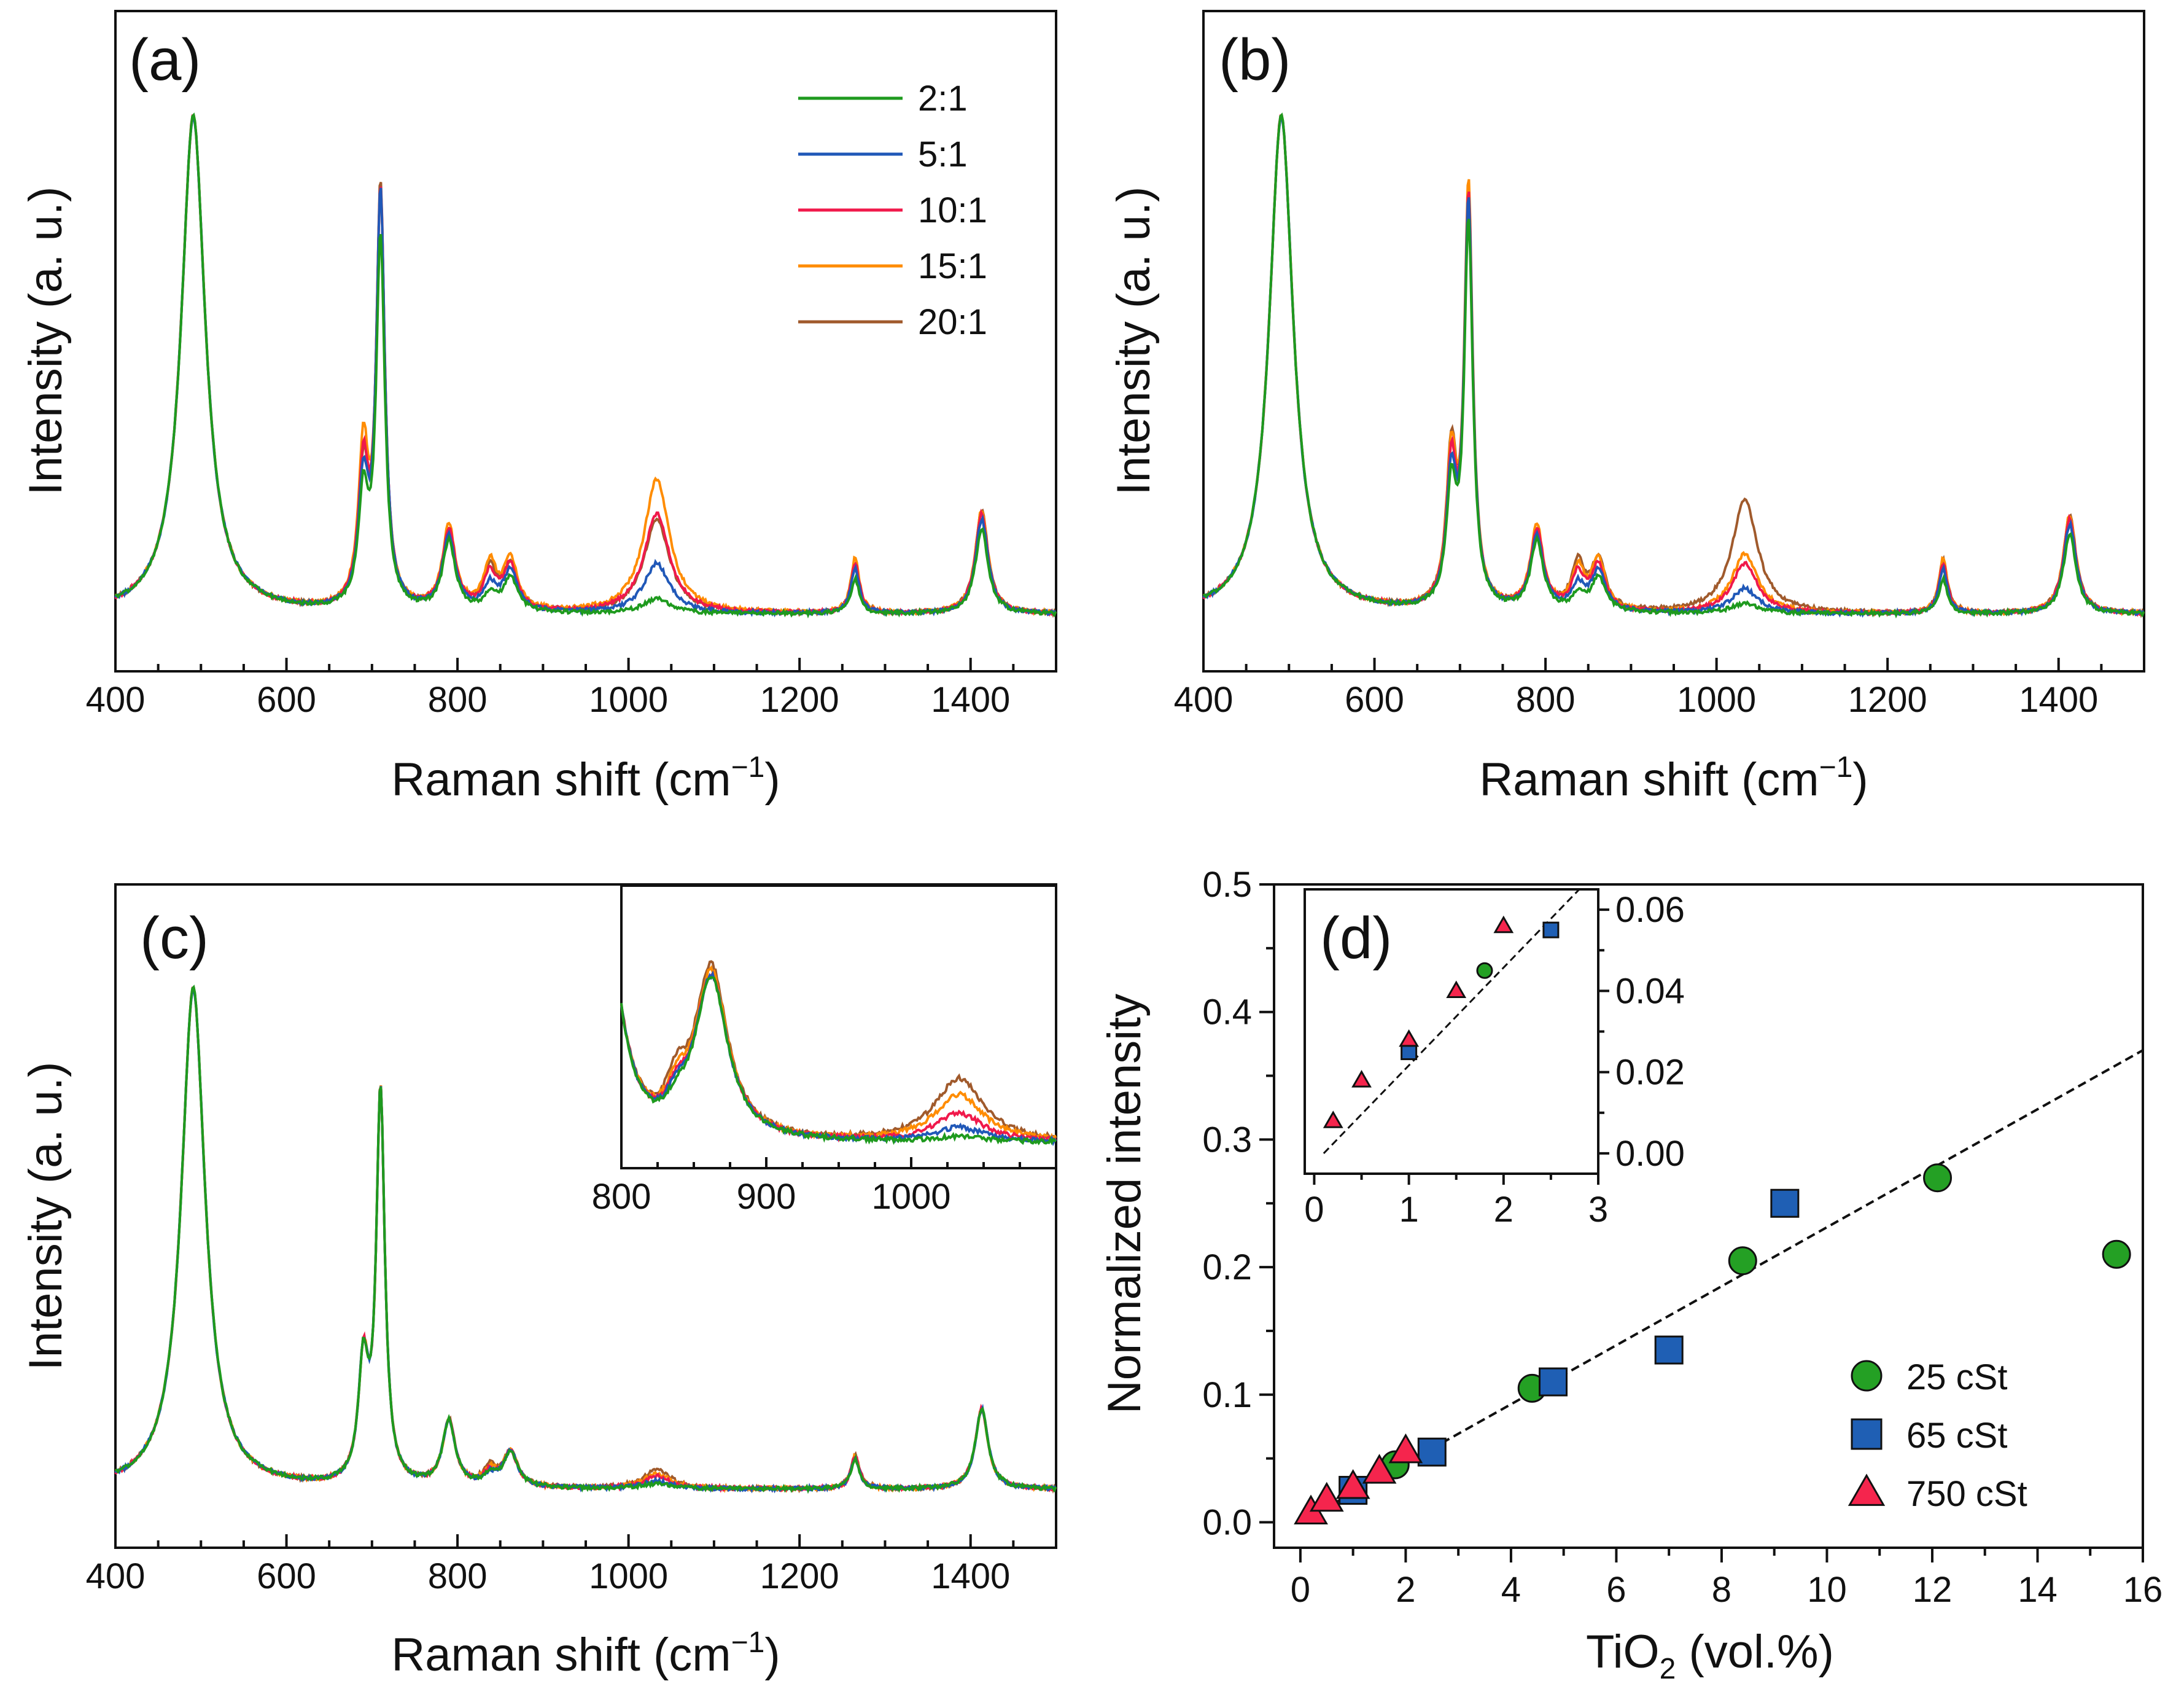 The width and height of the screenshot is (2184, 1689). What do you see at coordinates (1227, 1012) in the screenshot?
I see `y-tick-label: 0.4` at bounding box center [1227, 1012].